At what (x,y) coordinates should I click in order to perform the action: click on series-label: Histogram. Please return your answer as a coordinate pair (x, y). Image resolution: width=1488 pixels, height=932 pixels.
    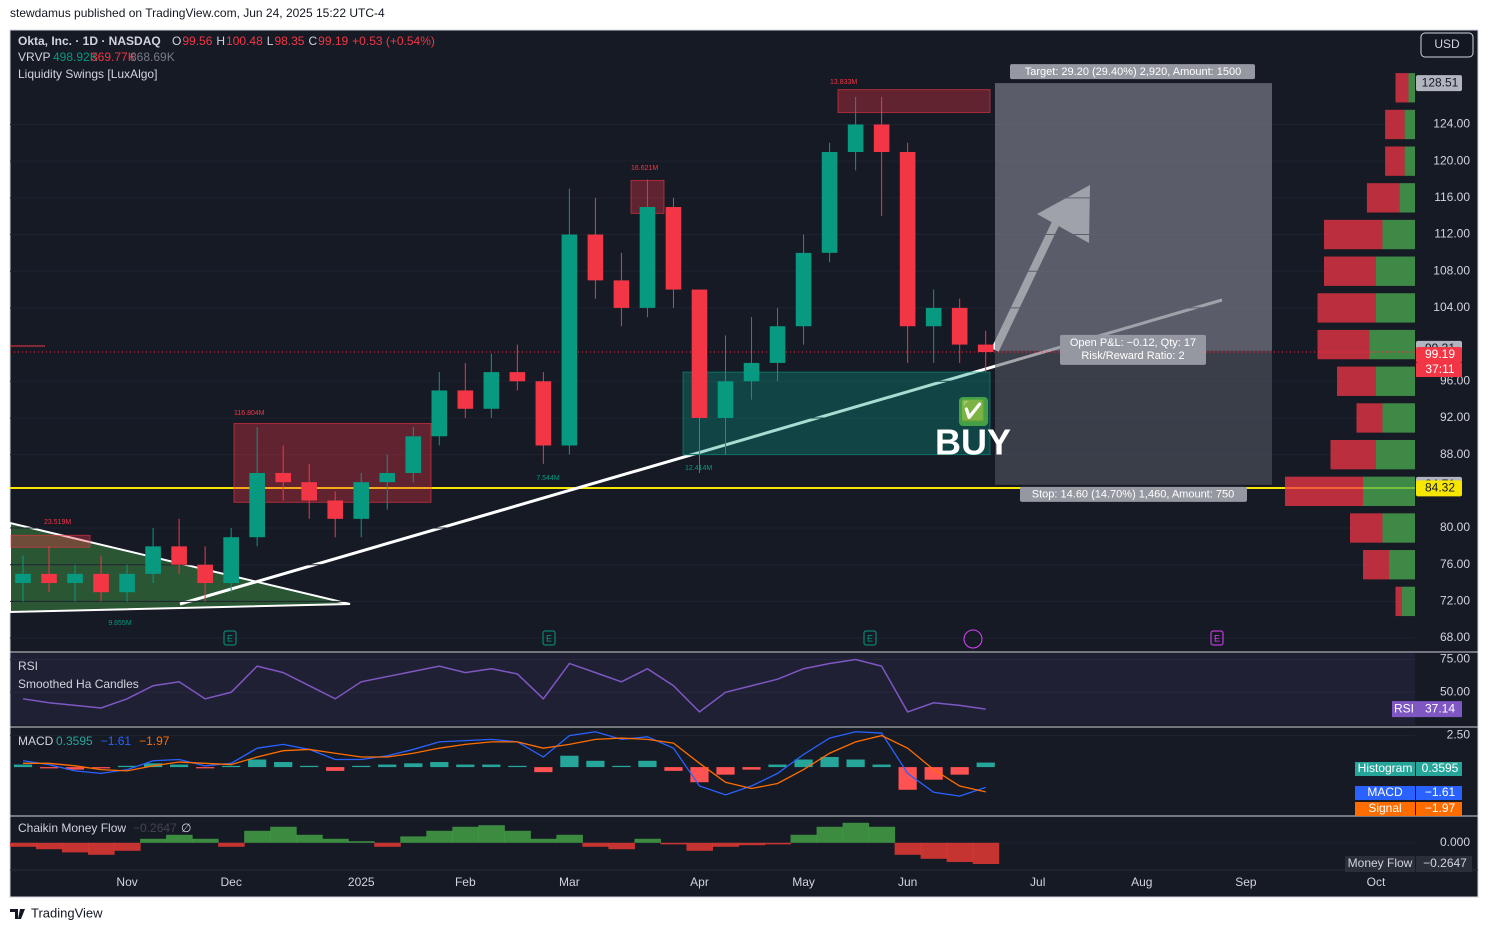
    Looking at the image, I should click on (1385, 768).